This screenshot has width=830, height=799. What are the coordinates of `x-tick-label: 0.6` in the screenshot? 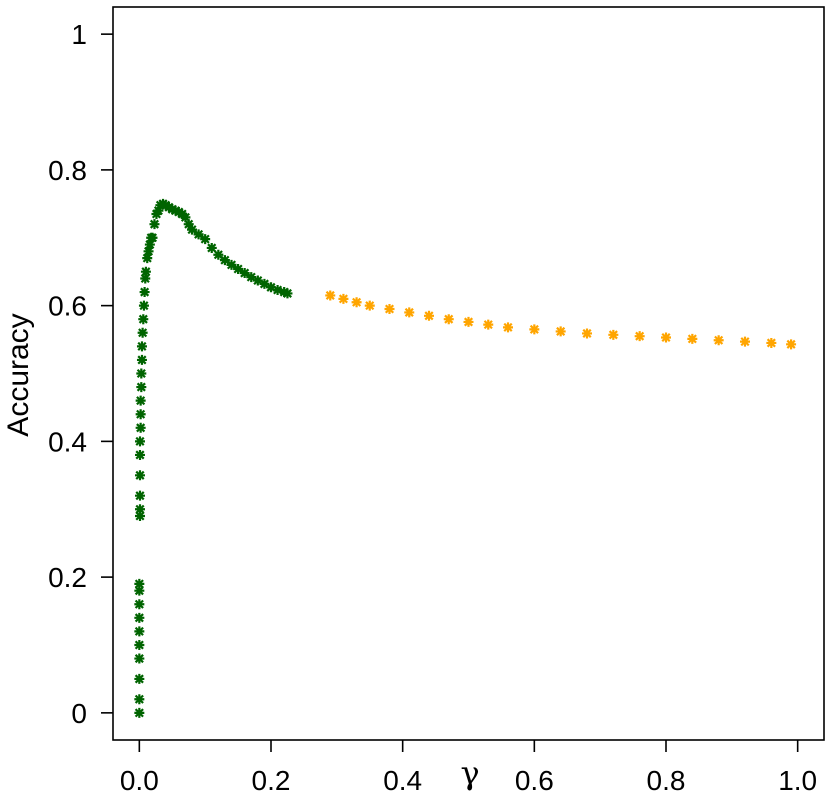 It's located at (534, 780).